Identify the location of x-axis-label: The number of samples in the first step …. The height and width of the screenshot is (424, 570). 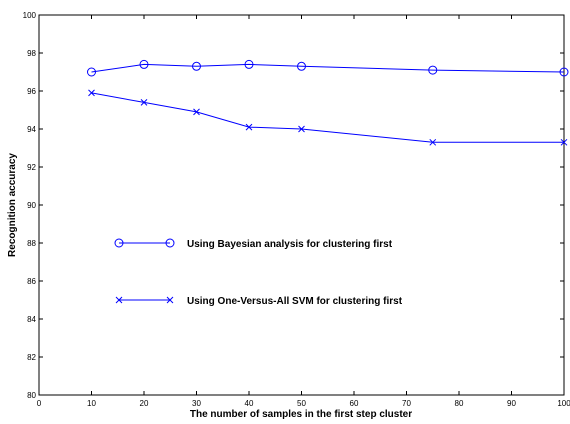
(301, 414).